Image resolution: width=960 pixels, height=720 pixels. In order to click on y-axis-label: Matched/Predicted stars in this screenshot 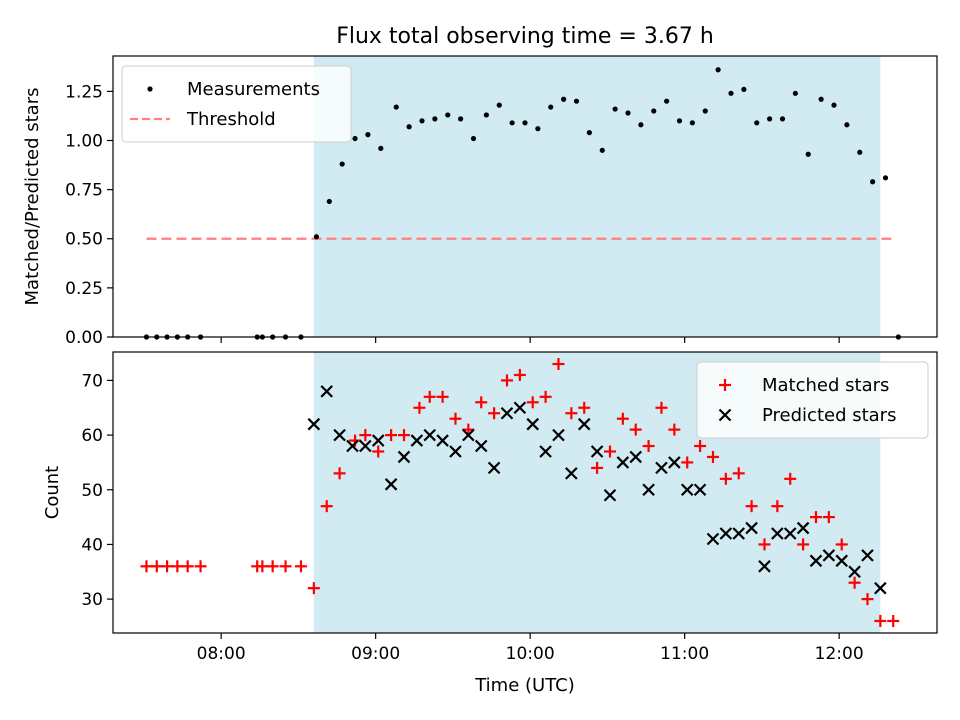, I will do `click(32, 197)`.